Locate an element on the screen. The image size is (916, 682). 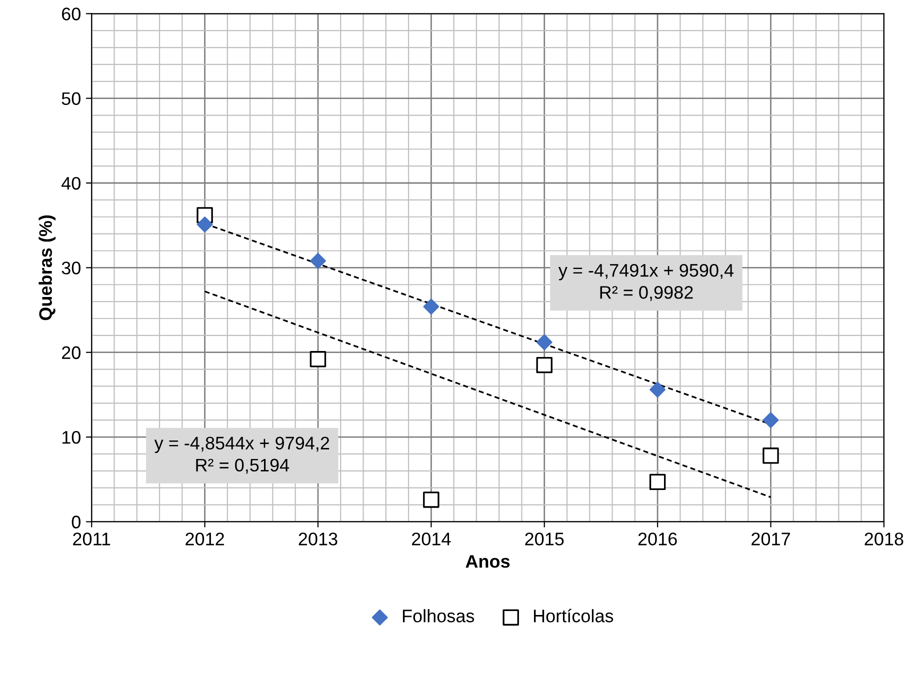
y-tick-label: 60 is located at coordinates (71, 14).